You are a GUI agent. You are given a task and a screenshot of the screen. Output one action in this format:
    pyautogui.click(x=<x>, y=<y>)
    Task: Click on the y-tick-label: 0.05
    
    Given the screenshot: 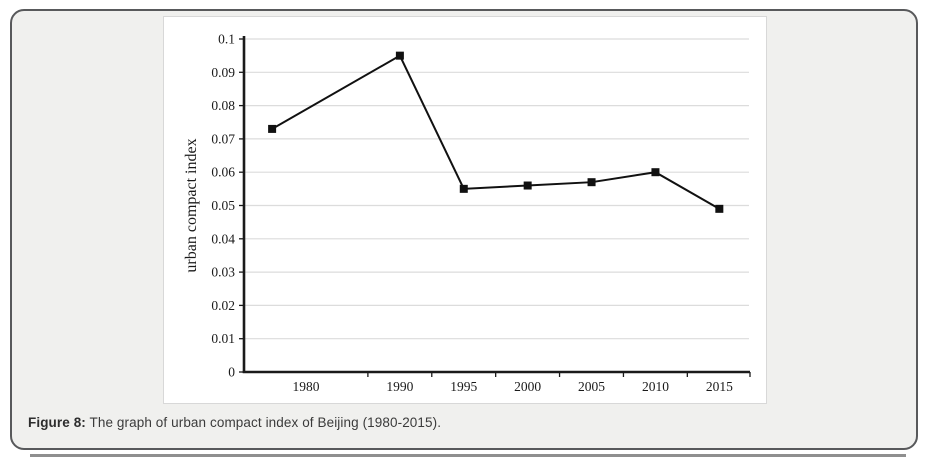 What is the action you would take?
    pyautogui.click(x=223, y=205)
    